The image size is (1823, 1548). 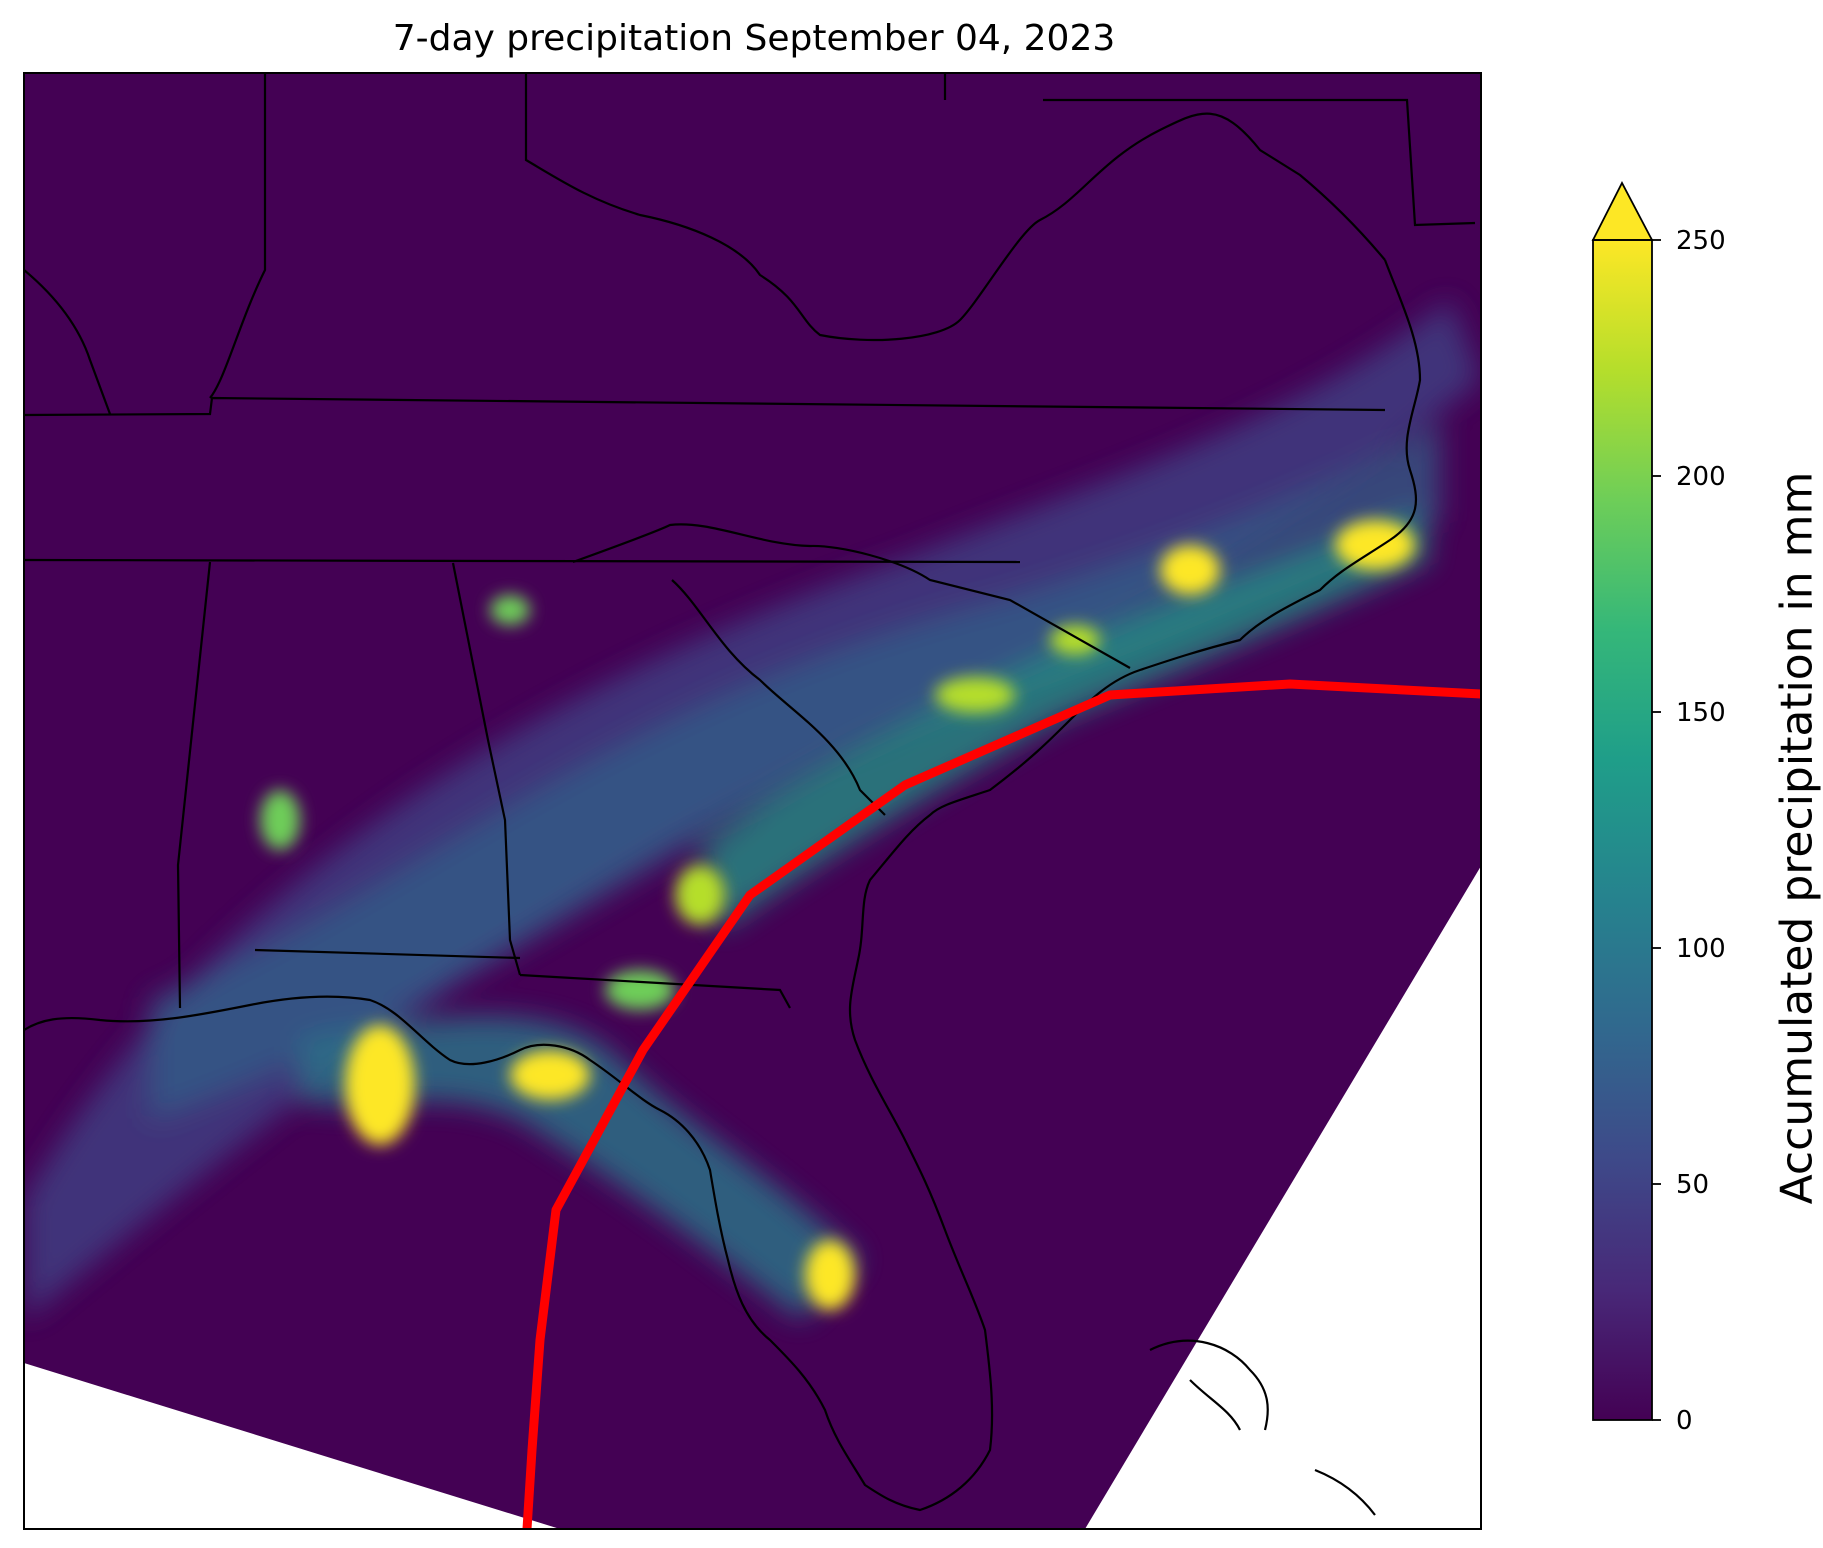 What do you see at coordinates (754, 38) in the screenshot?
I see `map-title: 7-day precipitation September 04, 2023` at bounding box center [754, 38].